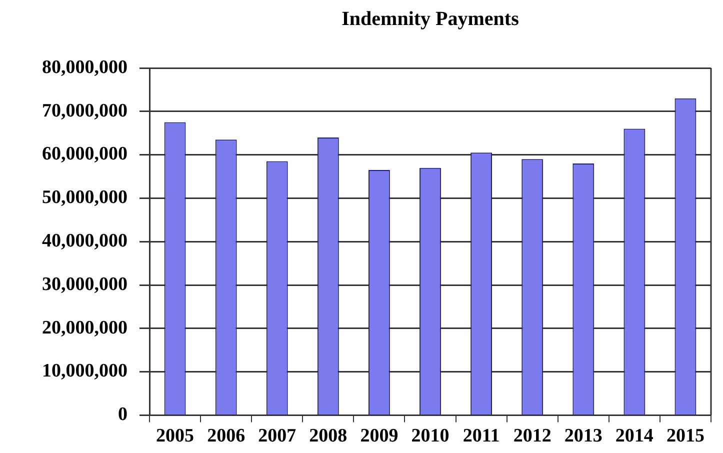 The image size is (723, 453). Describe the element at coordinates (277, 436) in the screenshot. I see `x-tick-label: 2007` at that location.